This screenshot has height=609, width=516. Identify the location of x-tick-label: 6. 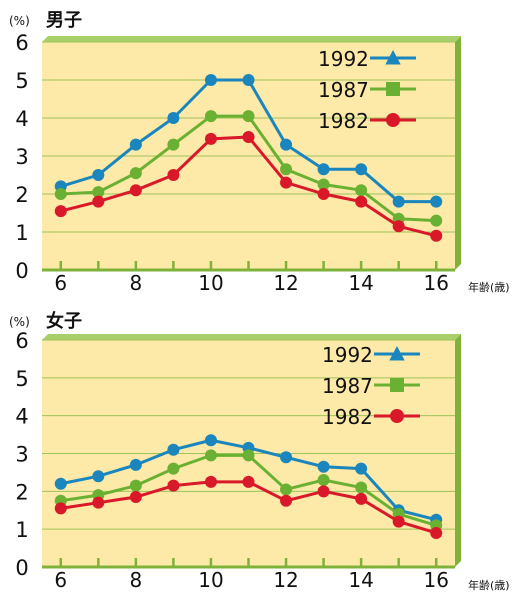
(60, 580).